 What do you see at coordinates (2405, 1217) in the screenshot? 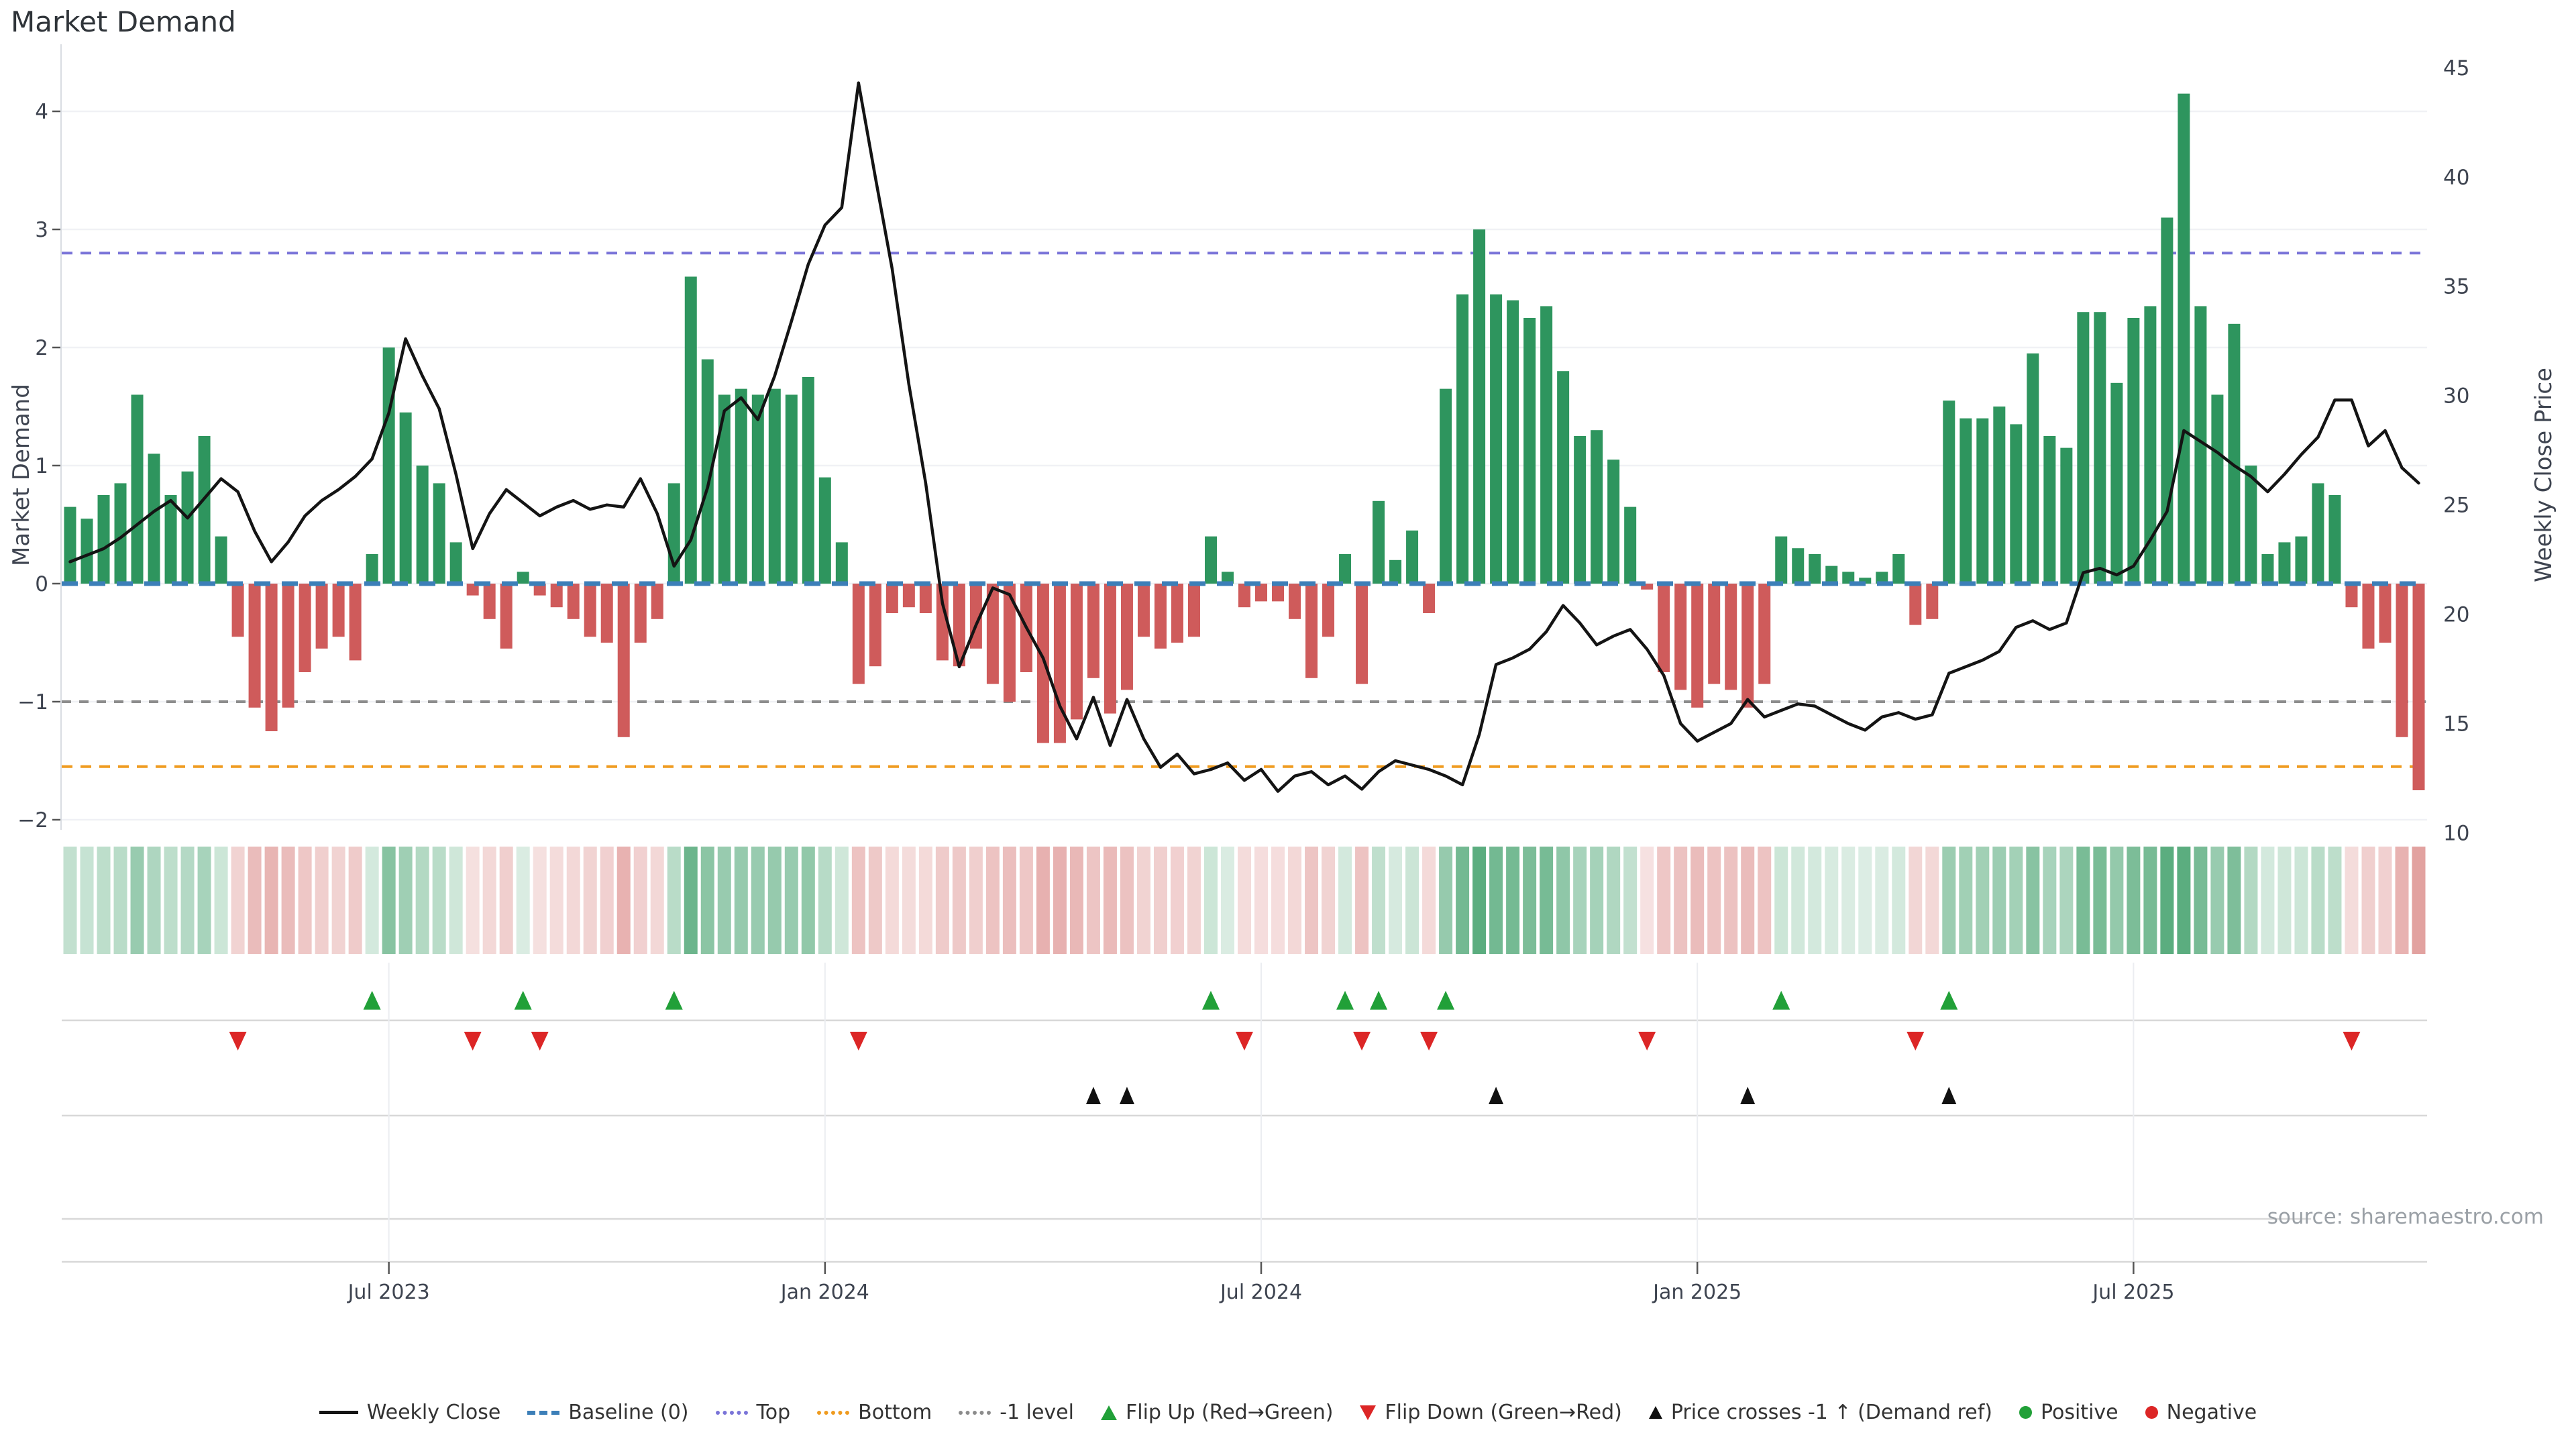
I see `source-credit: source: sharemaestro.com` at bounding box center [2405, 1217].